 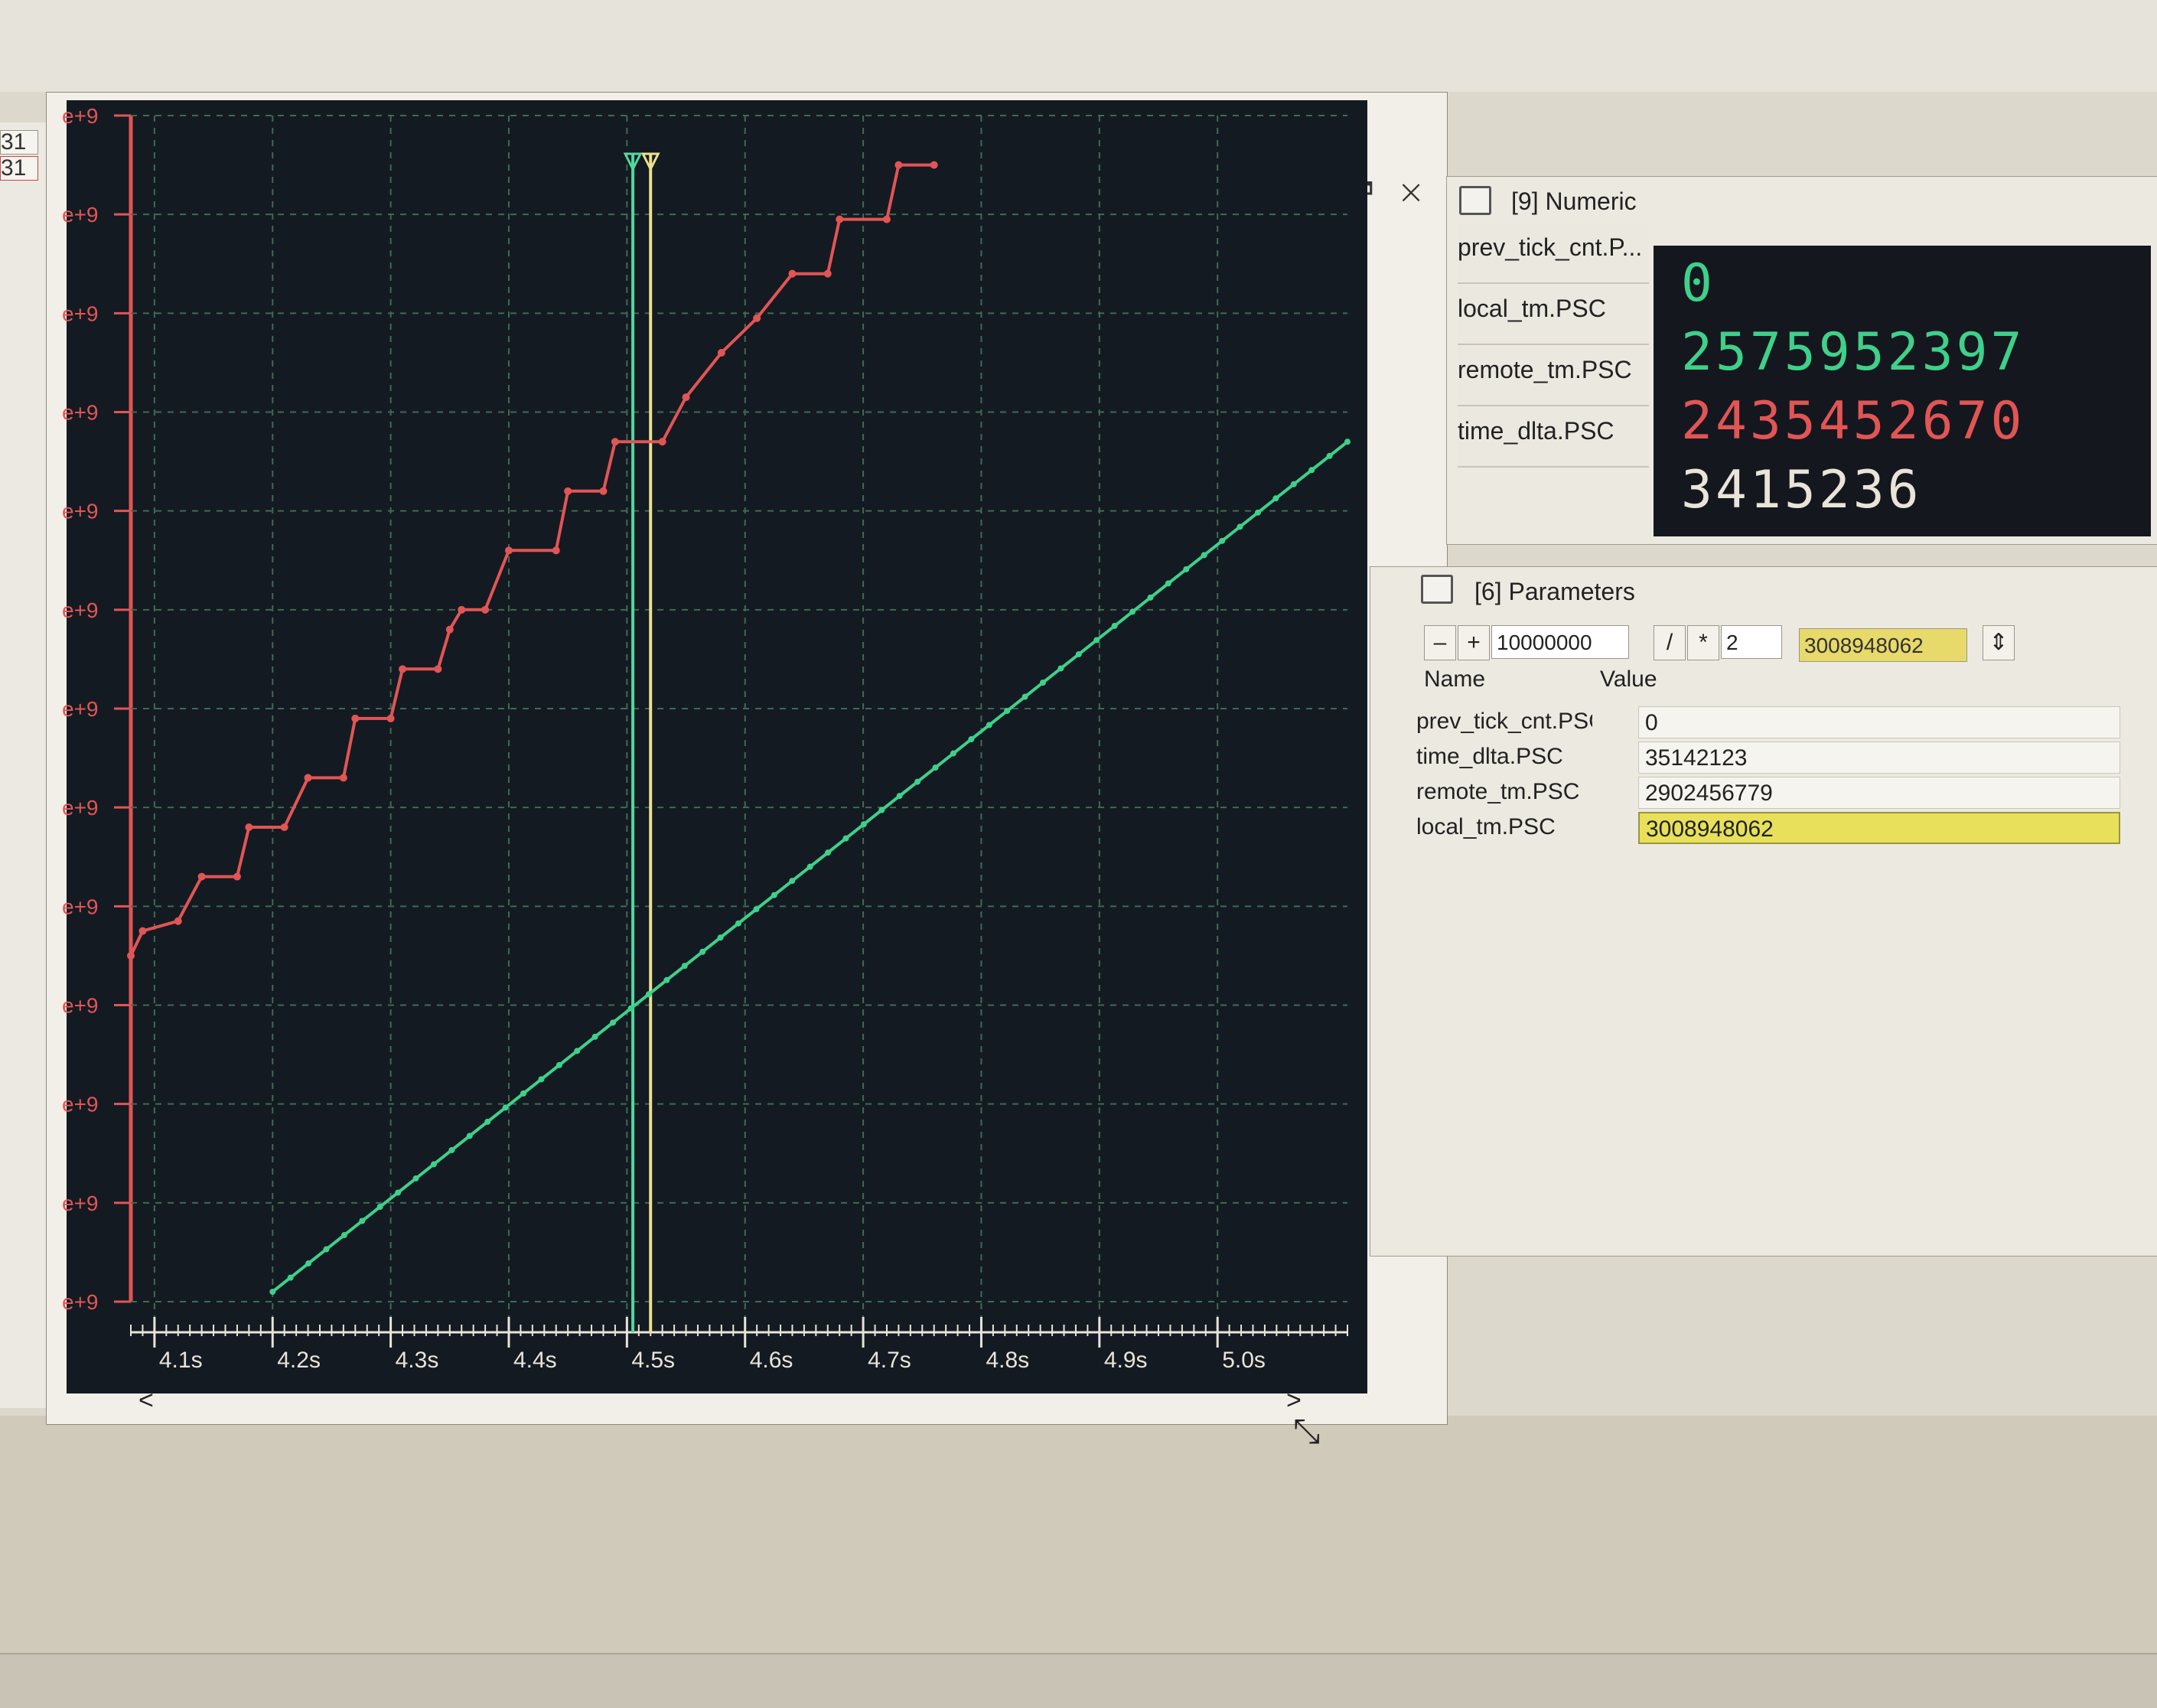 I want to click on current-value-field: 3008948062, so click(x=1883, y=645).